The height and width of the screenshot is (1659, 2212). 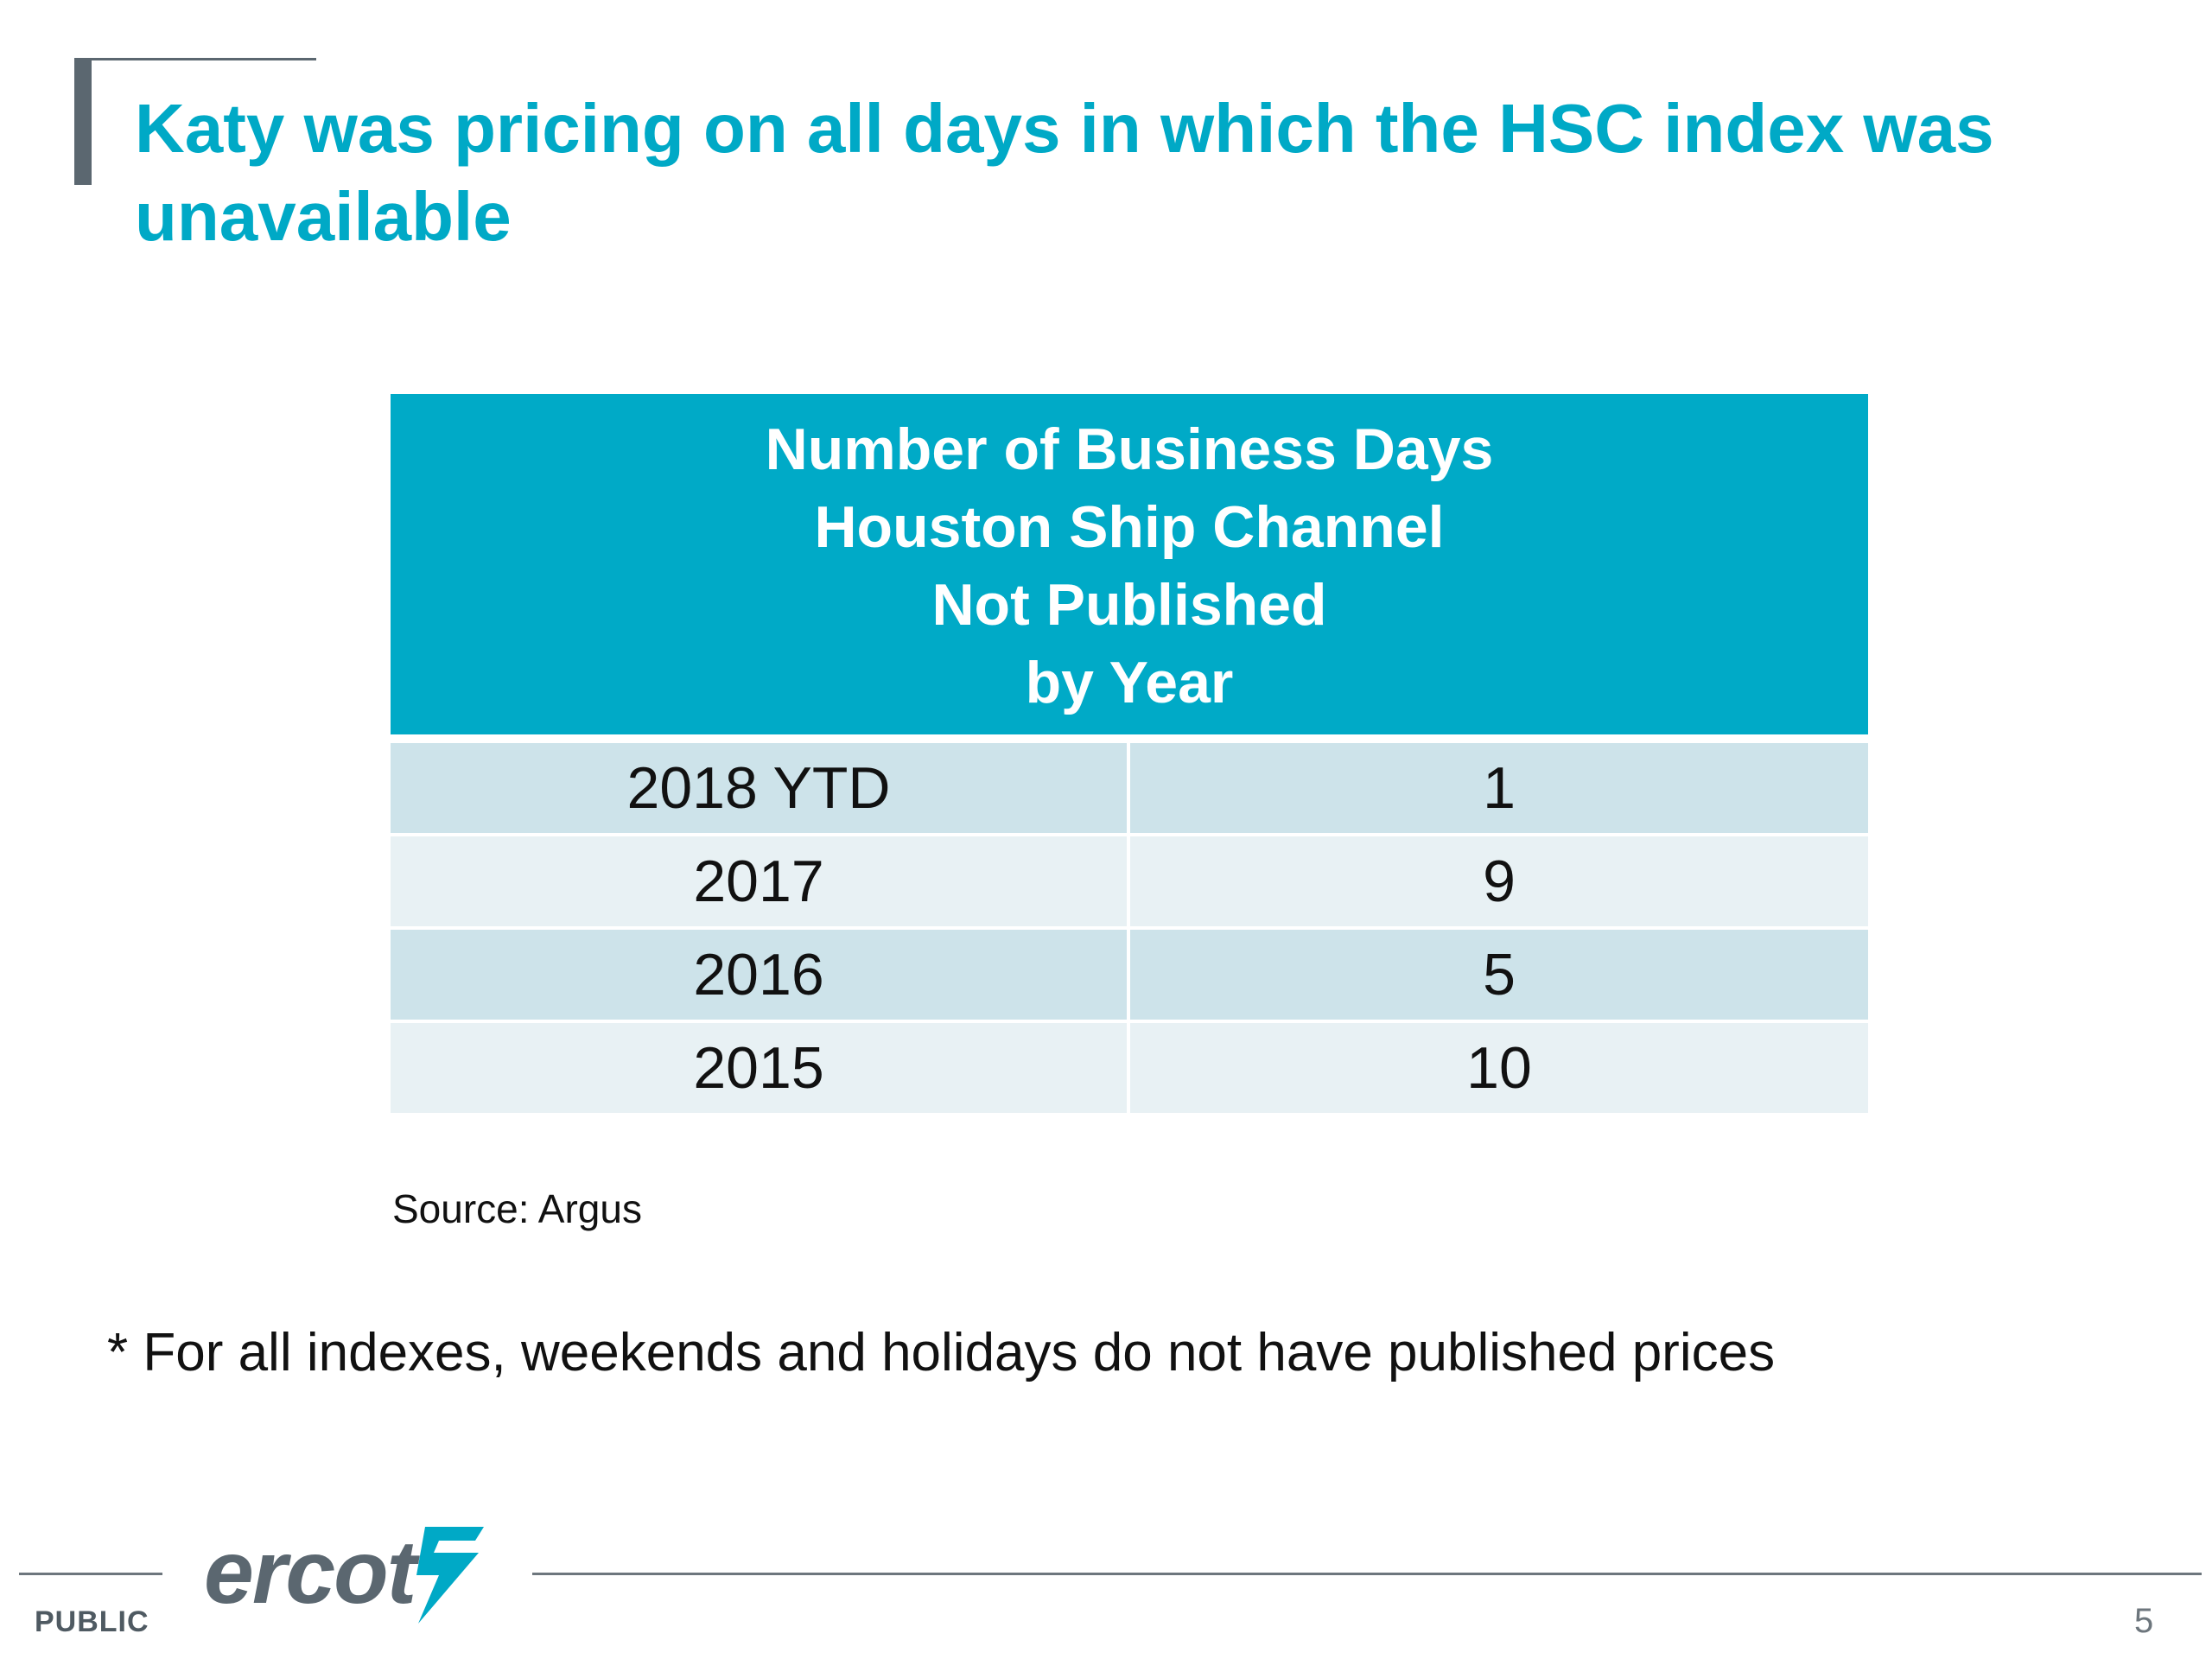 I want to click on ercot-bolt-mark-icon, so click(x=450, y=1575).